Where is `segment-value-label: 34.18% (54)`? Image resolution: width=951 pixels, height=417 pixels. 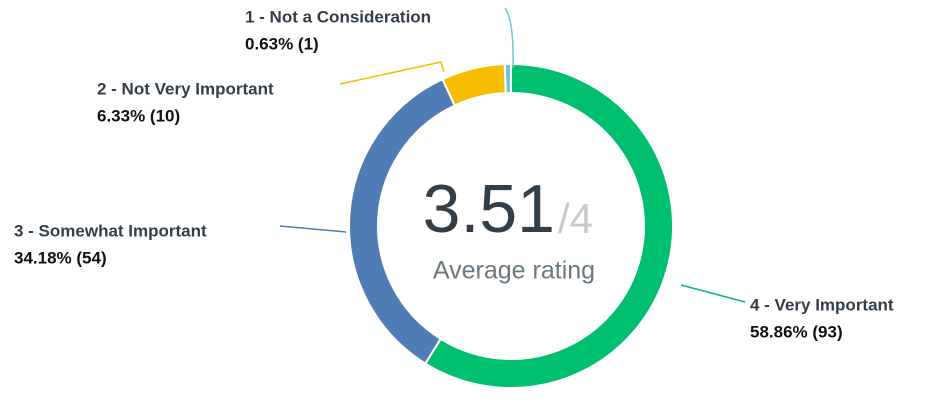
segment-value-label: 34.18% (54) is located at coordinates (60, 257).